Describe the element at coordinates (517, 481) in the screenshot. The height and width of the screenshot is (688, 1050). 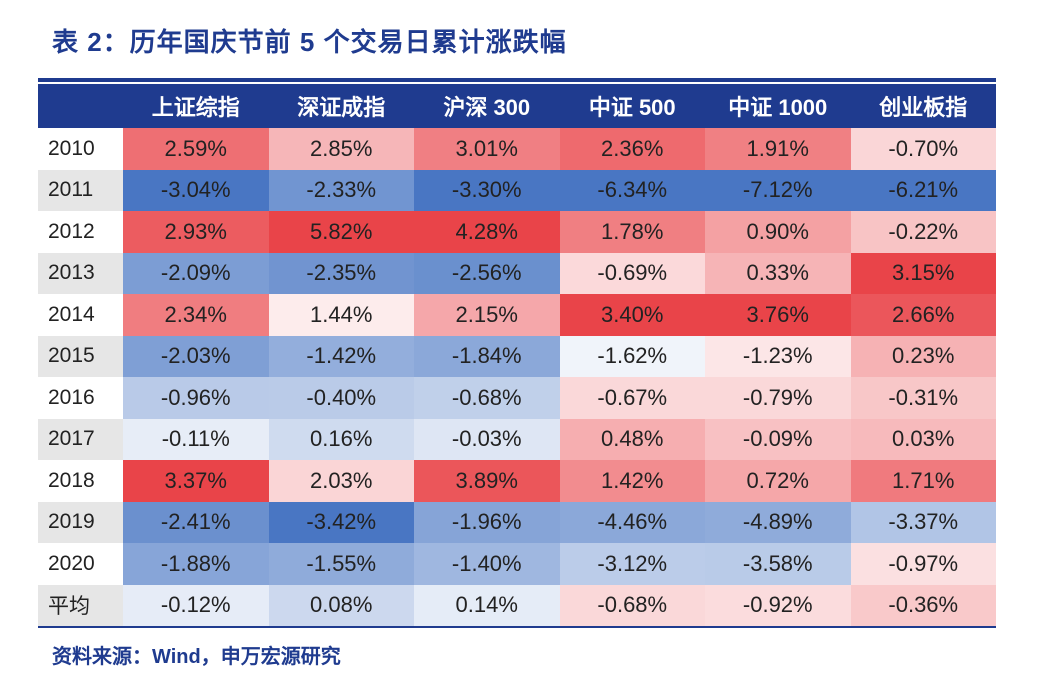
I see `table-row: 2018 3.37% 2.03% 3.89% 1.42% 0.72% 1.71%` at that location.